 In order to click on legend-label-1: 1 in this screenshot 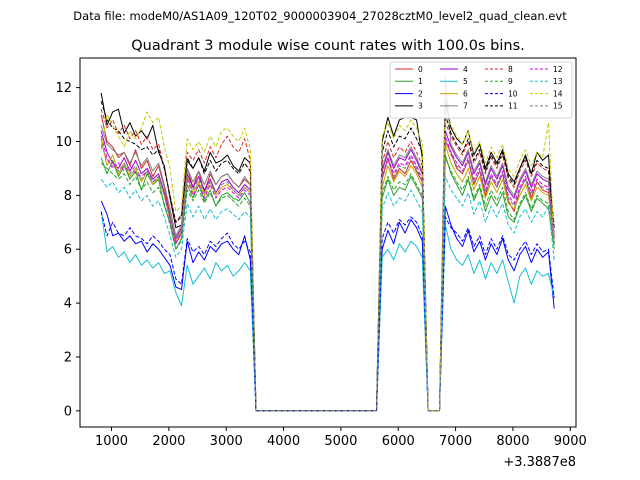, I will do `click(420, 81)`.